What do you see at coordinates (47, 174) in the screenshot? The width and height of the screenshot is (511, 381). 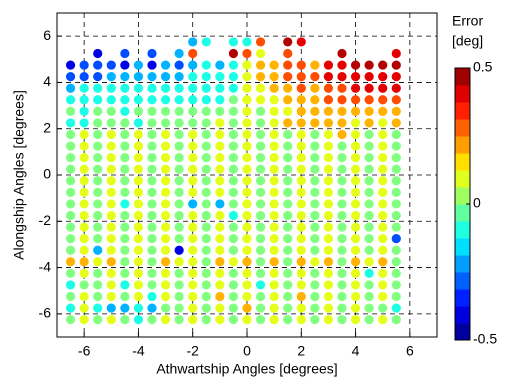 I see `y-tick-label: 0` at bounding box center [47, 174].